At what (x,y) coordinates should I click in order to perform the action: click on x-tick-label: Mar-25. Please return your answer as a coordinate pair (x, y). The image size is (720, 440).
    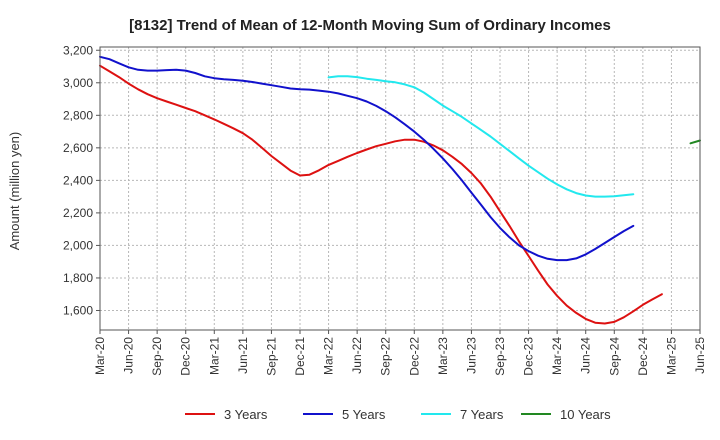
    Looking at the image, I should click on (671, 356).